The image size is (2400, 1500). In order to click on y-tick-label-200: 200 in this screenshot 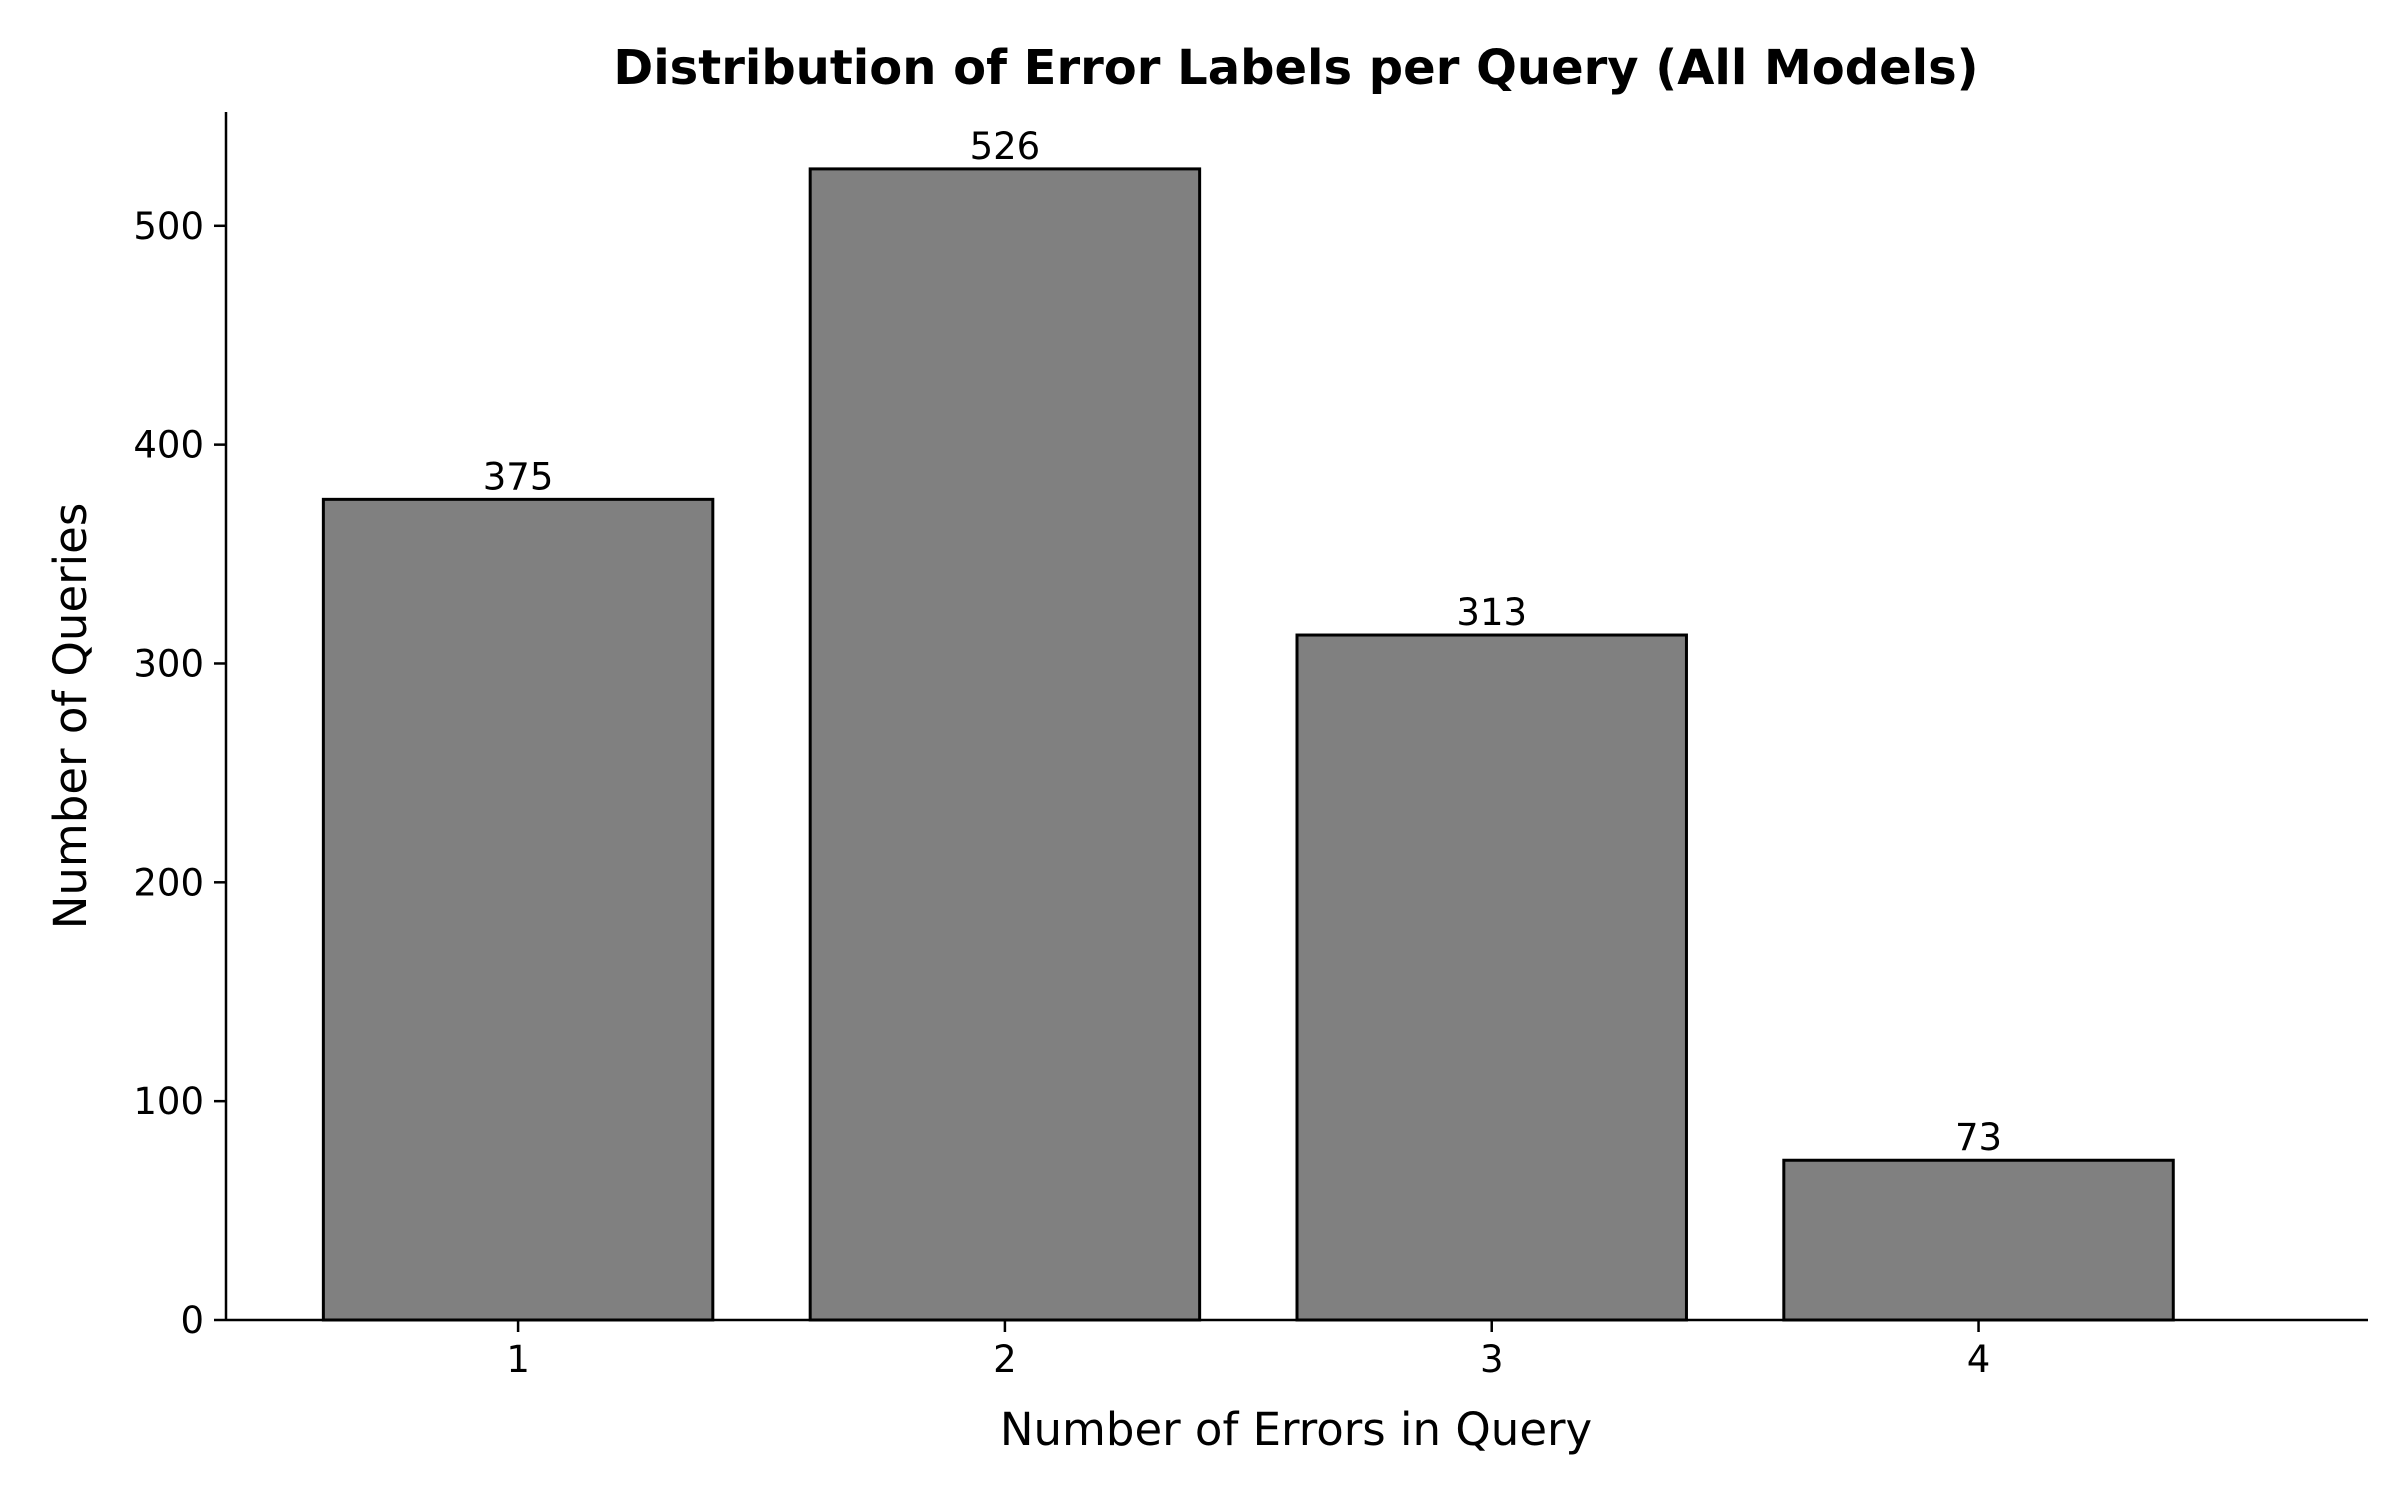, I will do `click(168, 882)`.